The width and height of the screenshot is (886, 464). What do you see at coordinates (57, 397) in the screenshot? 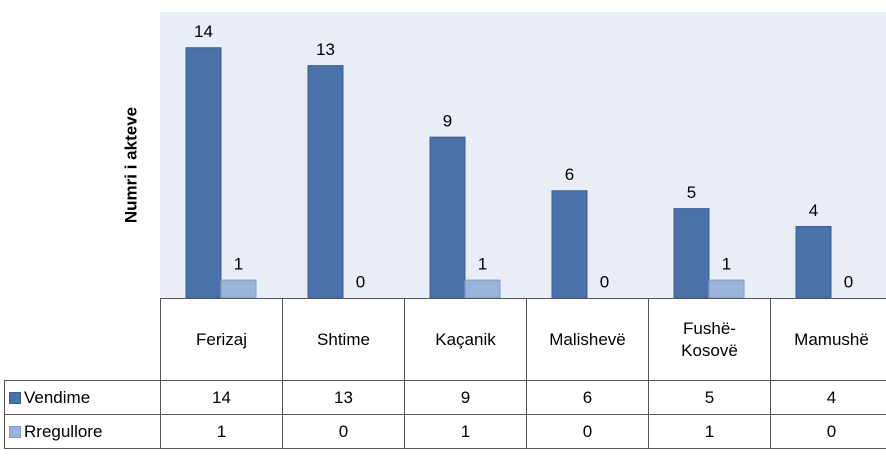
I see `legend-label: Vendime` at bounding box center [57, 397].